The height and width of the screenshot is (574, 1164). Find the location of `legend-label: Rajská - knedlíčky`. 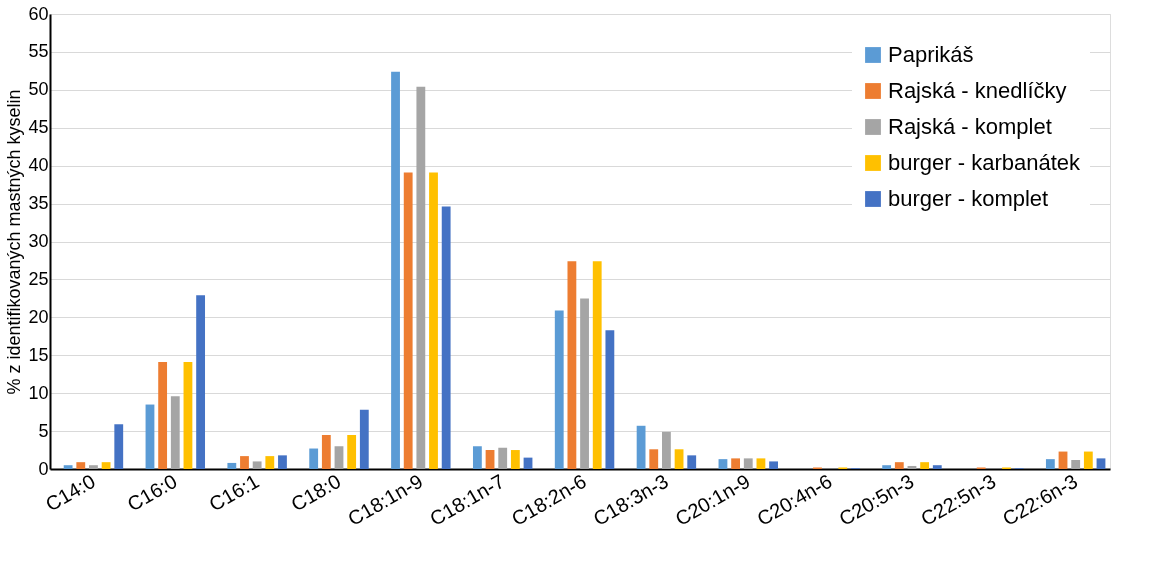

legend-label: Rajská - knedlíčky is located at coordinates (977, 90).